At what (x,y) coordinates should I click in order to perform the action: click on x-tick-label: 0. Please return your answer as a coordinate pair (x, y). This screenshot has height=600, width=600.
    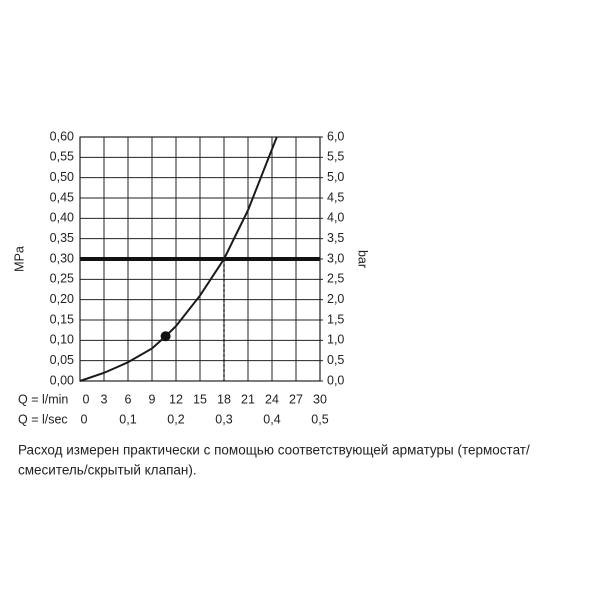
    Looking at the image, I should click on (86, 399).